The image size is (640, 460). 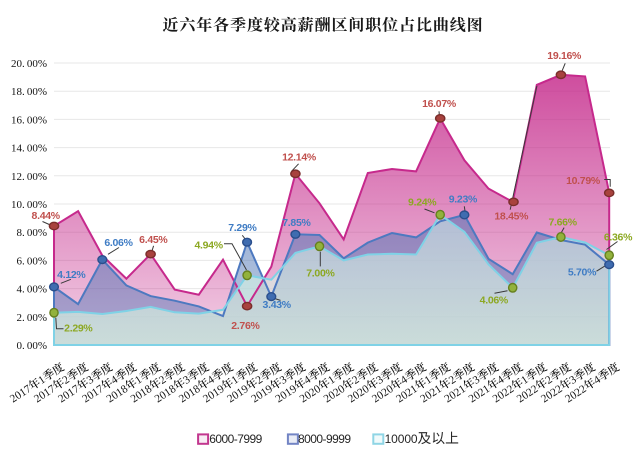 What do you see at coordinates (18, 205) in the screenshot?
I see `svg-text: 10.` at bounding box center [18, 205].